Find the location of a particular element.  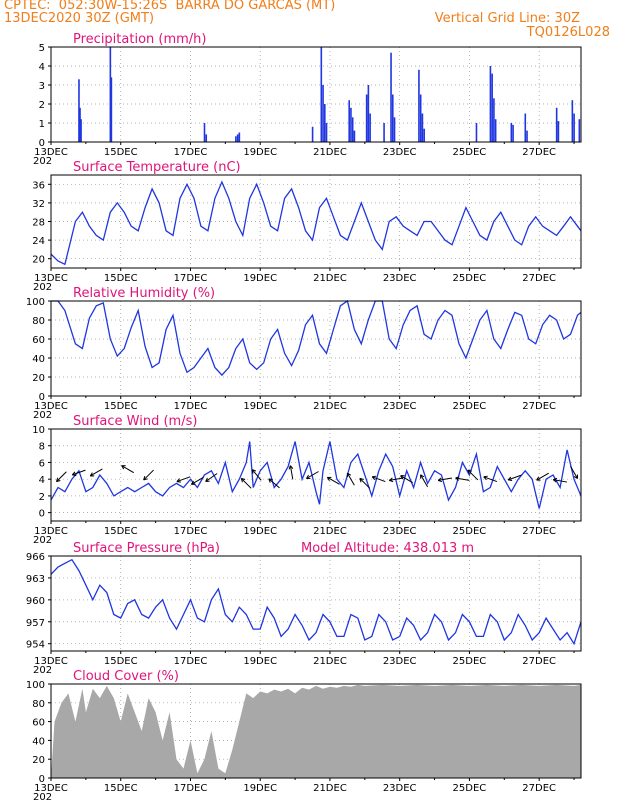

y-tick-label: 24 is located at coordinates (38, 241).